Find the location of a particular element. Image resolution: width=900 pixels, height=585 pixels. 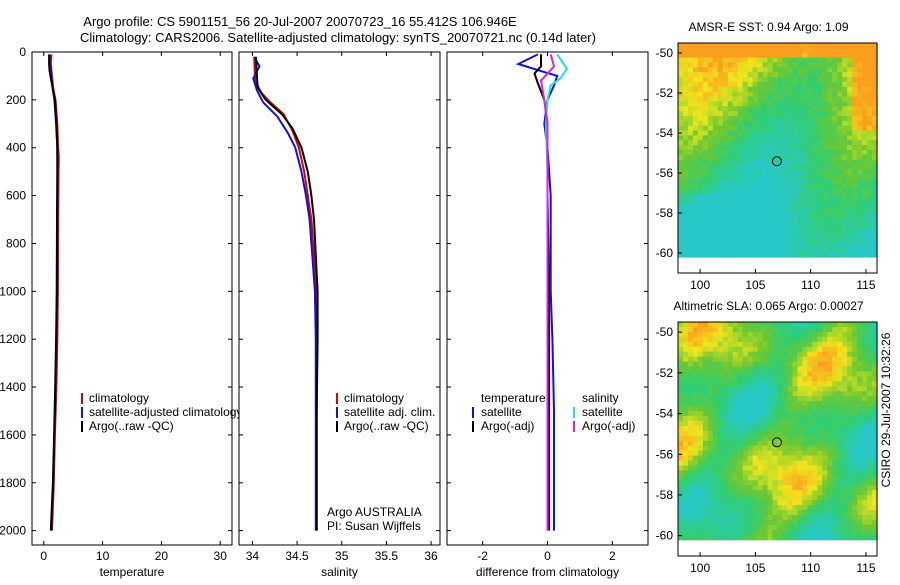

amsr-e-sst-map-ytick-label: -58 is located at coordinates (665, 213).